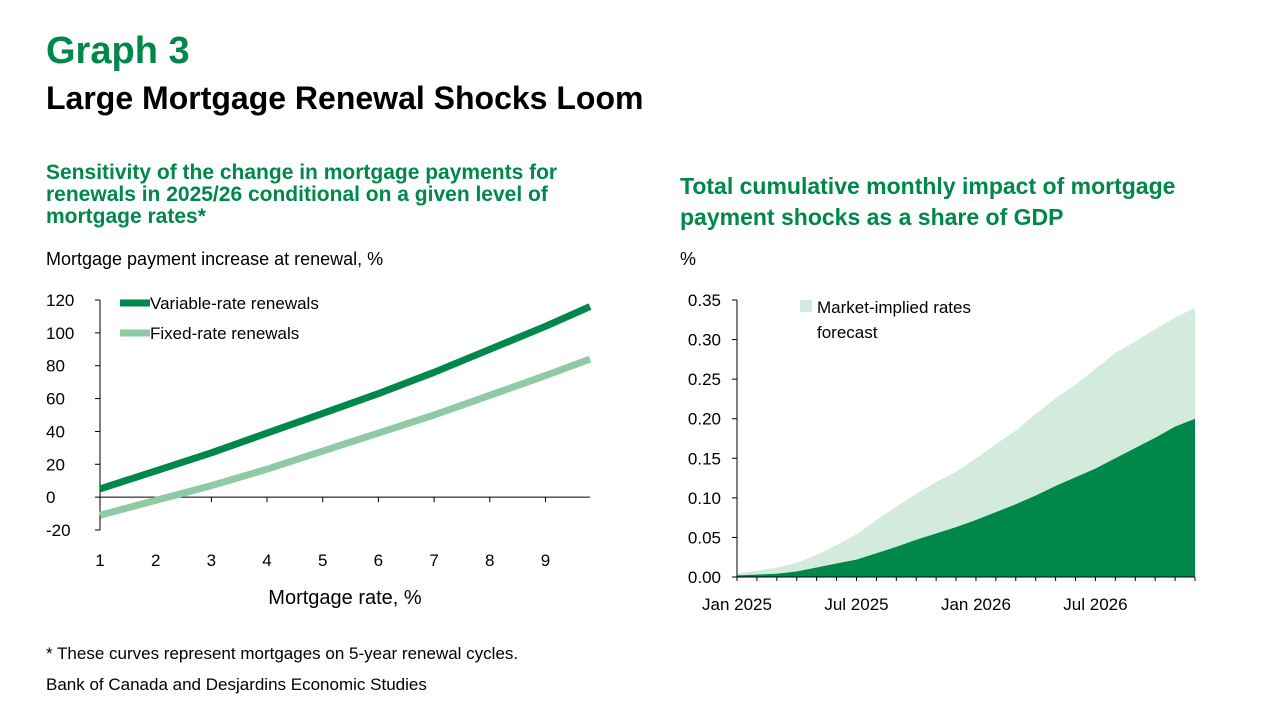 The height and width of the screenshot is (720, 1280). I want to click on area-base-impact, so click(966, 497).